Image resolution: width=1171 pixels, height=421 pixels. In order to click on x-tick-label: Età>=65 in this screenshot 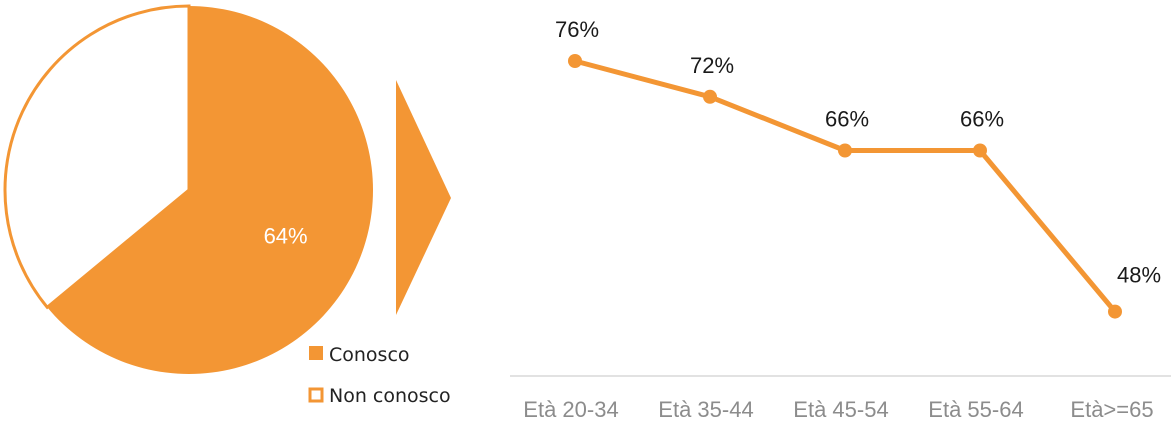, I will do `click(1111, 409)`.